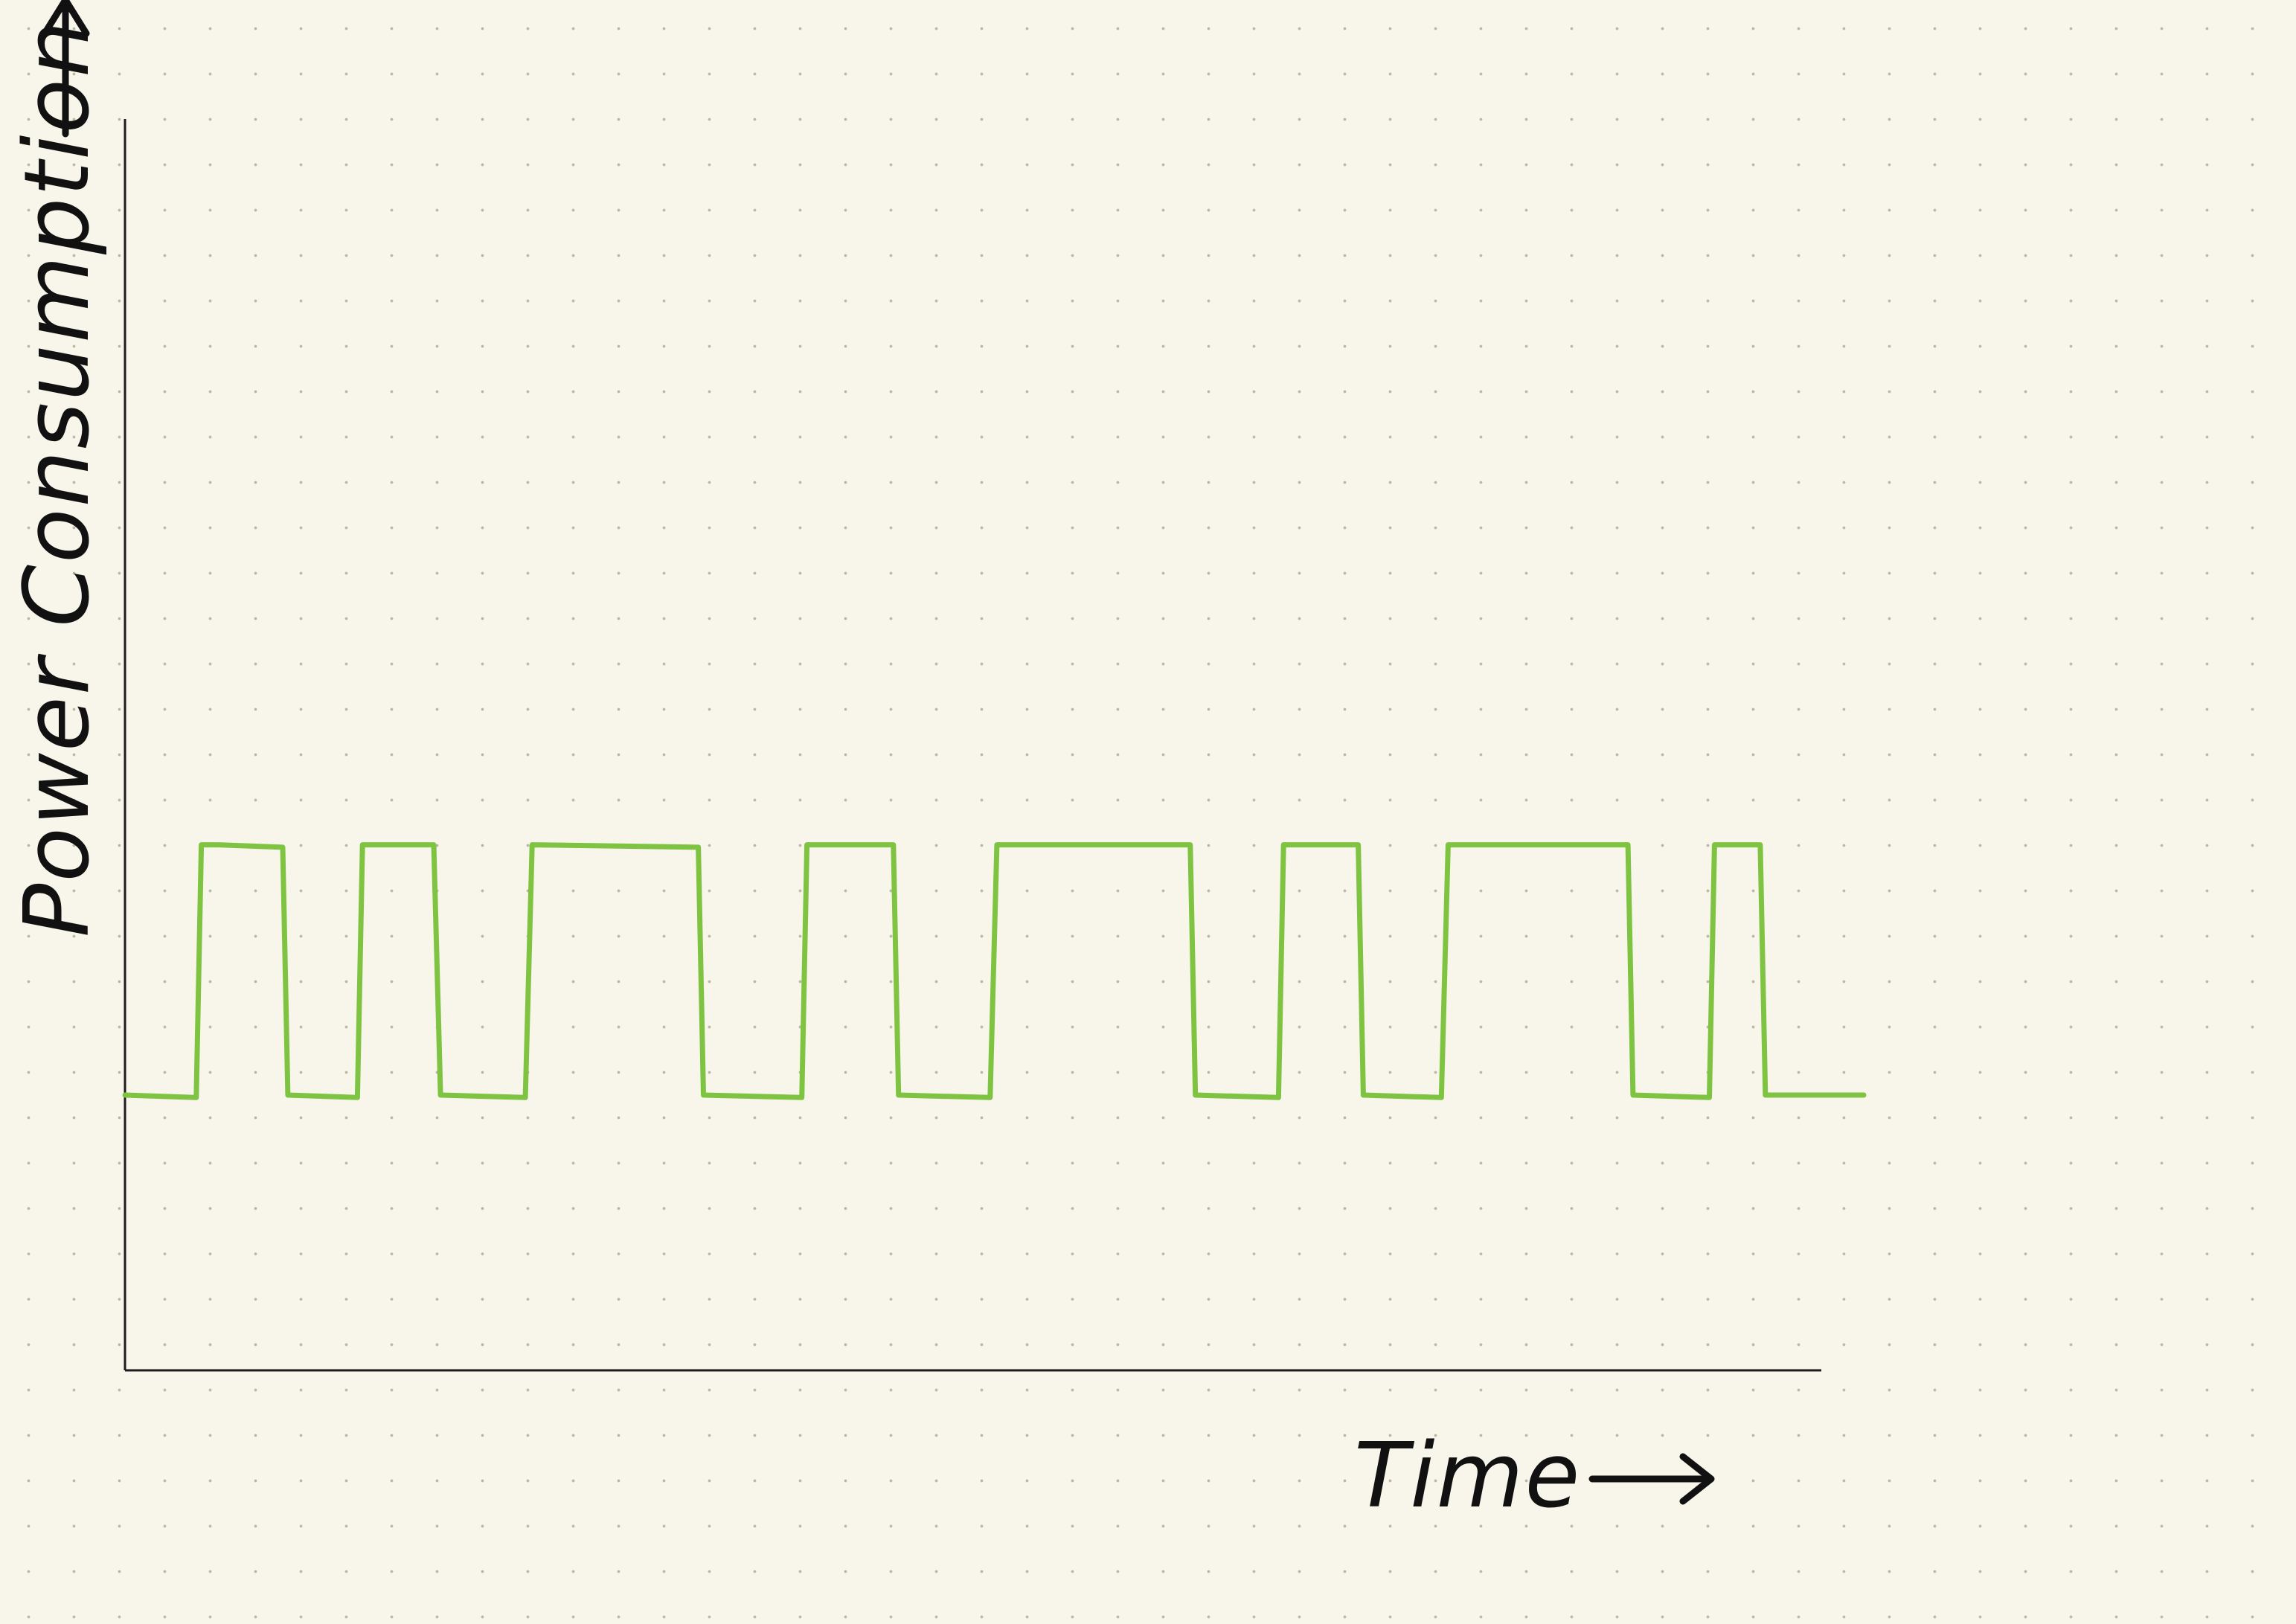 This screenshot has height=1624, width=2296. I want to click on y-axis-arrow-icon, so click(65, 69).